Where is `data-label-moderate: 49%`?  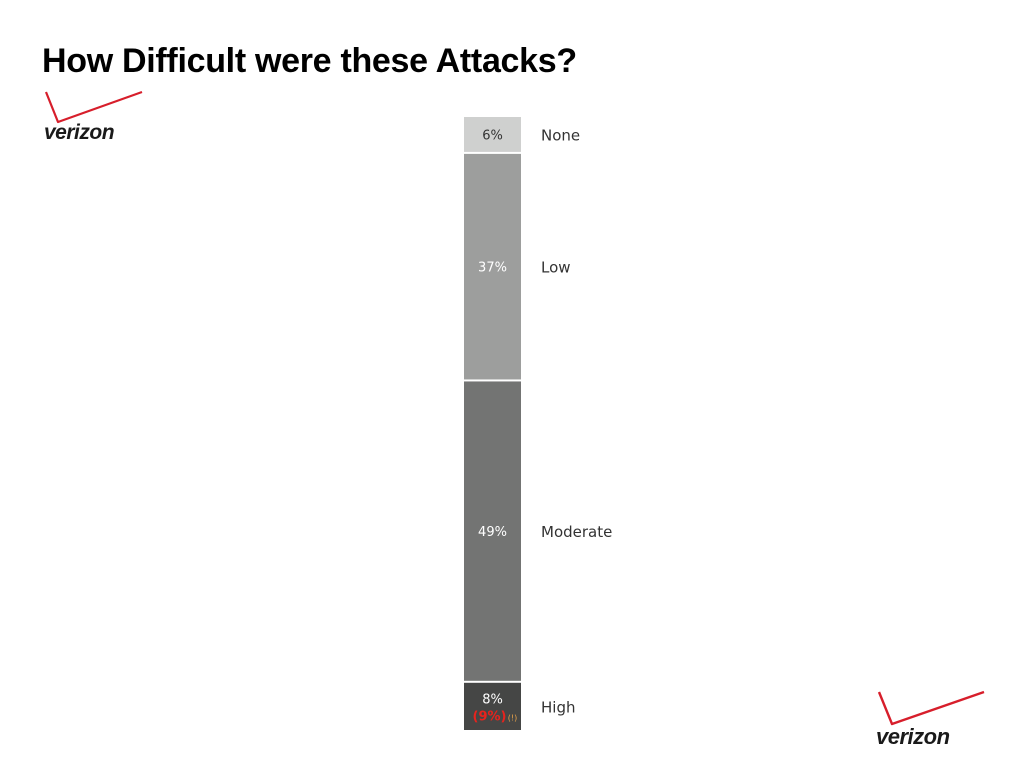
data-label-moderate: 49% is located at coordinates (492, 532).